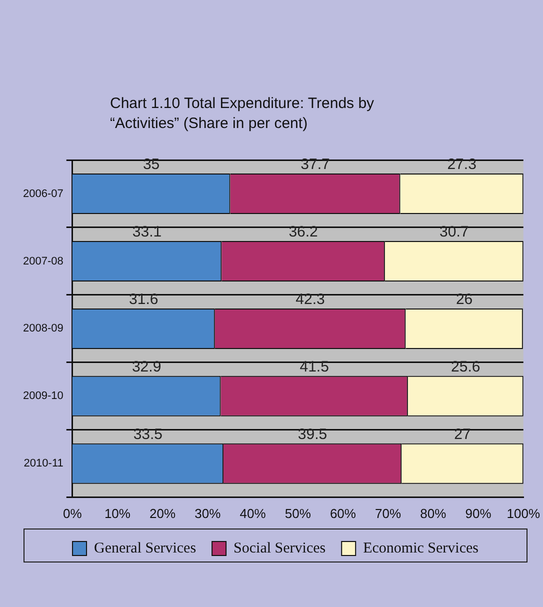 Image resolution: width=543 pixels, height=607 pixels. What do you see at coordinates (433, 513) in the screenshot?
I see `x-tick-label: 80%` at bounding box center [433, 513].